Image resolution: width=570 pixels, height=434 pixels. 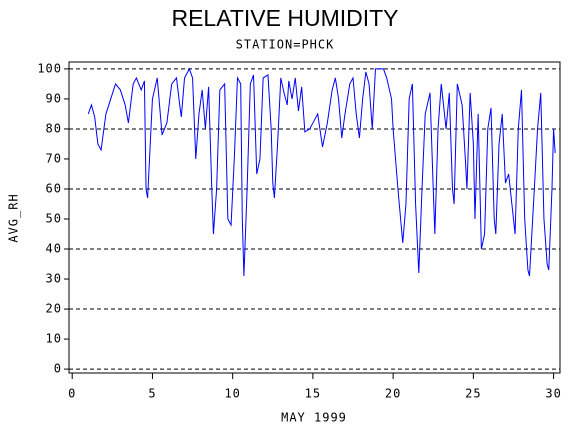 What do you see at coordinates (314, 418) in the screenshot?
I see `x-axis-label: MAY 1999` at bounding box center [314, 418].